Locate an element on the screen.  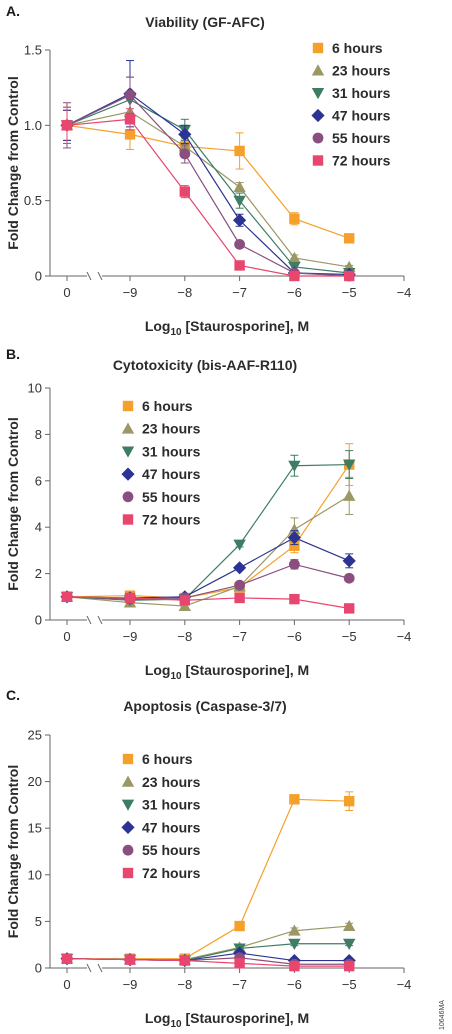
y-tick-label: 15 is located at coordinates (35, 828).